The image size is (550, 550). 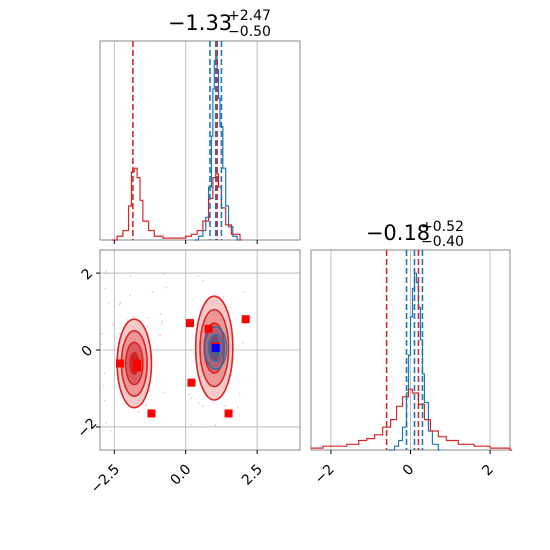 What do you see at coordinates (215, 348) in the screenshot?
I see `joint-blue-marker` at bounding box center [215, 348].